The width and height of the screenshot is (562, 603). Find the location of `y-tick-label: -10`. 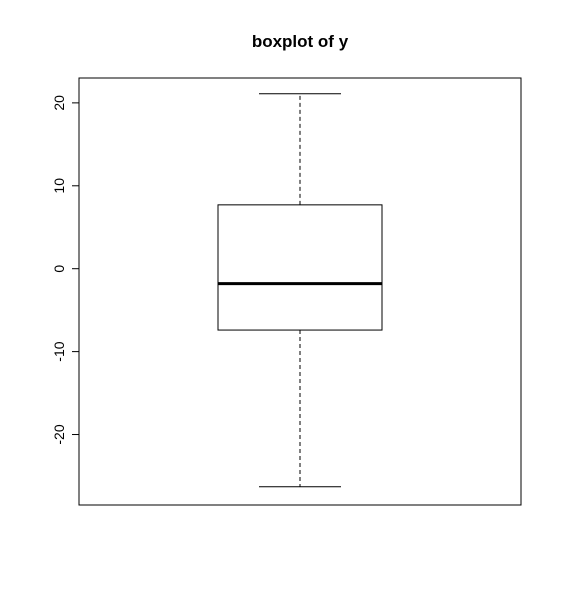

y-tick-label: -10 is located at coordinates (59, 351).